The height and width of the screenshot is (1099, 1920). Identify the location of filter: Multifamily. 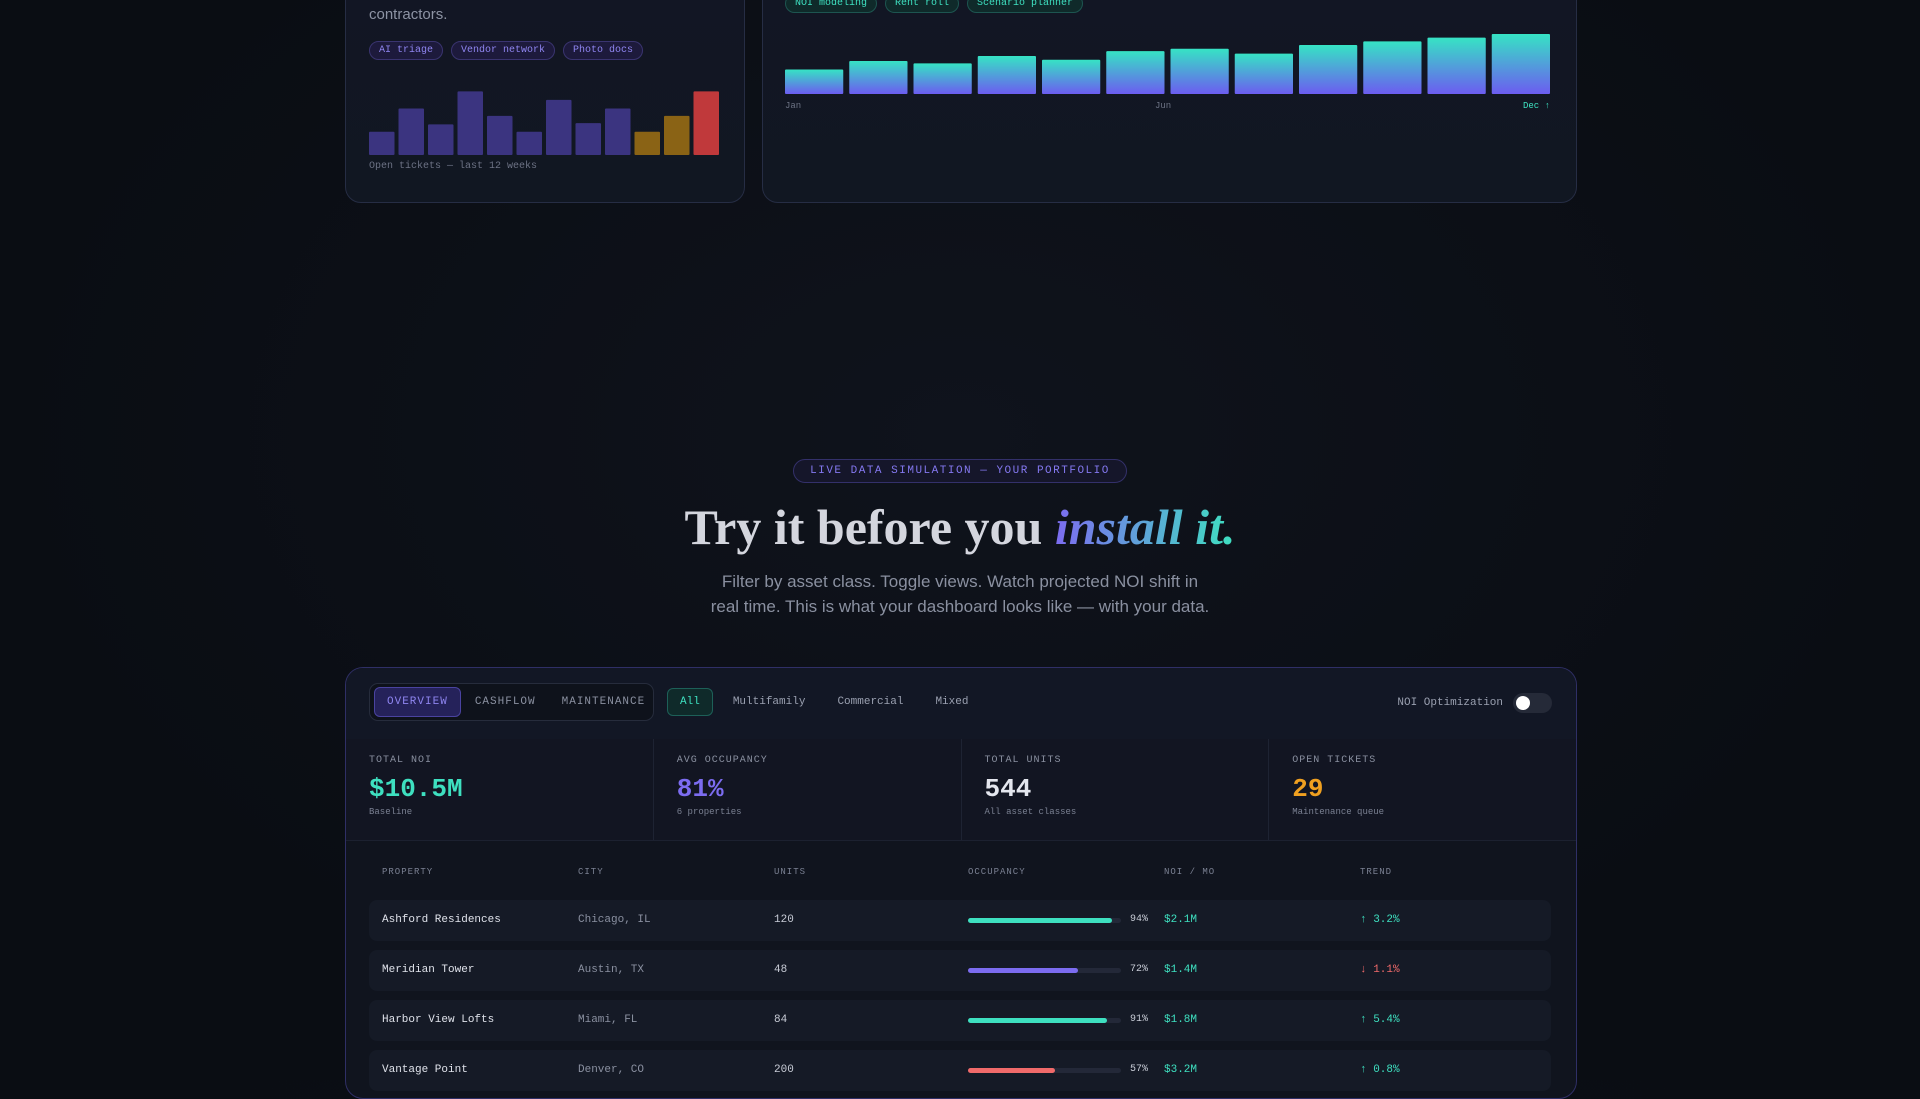
(769, 702).